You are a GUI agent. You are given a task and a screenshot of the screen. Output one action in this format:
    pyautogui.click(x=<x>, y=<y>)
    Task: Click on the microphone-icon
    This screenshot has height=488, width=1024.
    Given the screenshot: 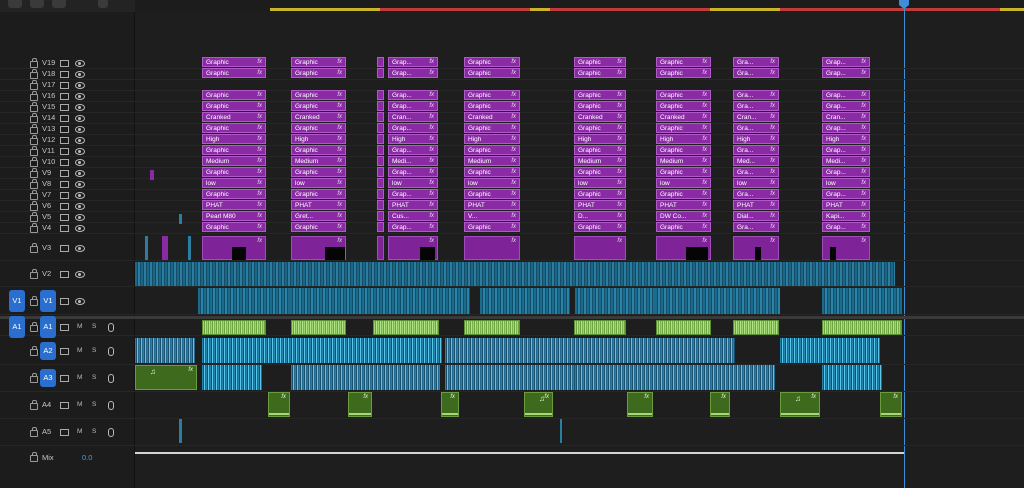 What is the action you would take?
    pyautogui.click(x=111, y=432)
    